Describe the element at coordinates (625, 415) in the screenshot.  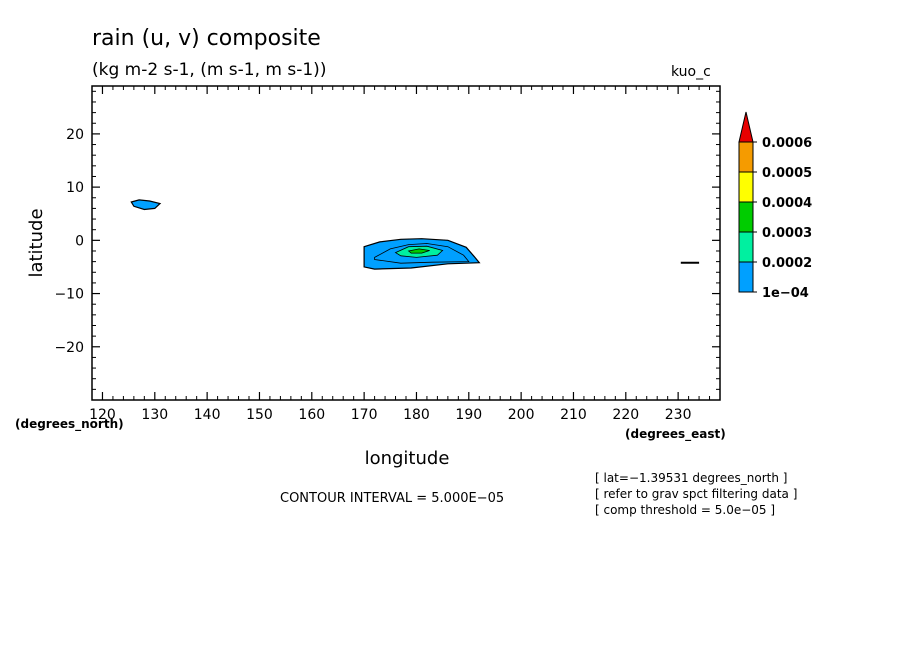
I see `x-tick-label: 220` at that location.